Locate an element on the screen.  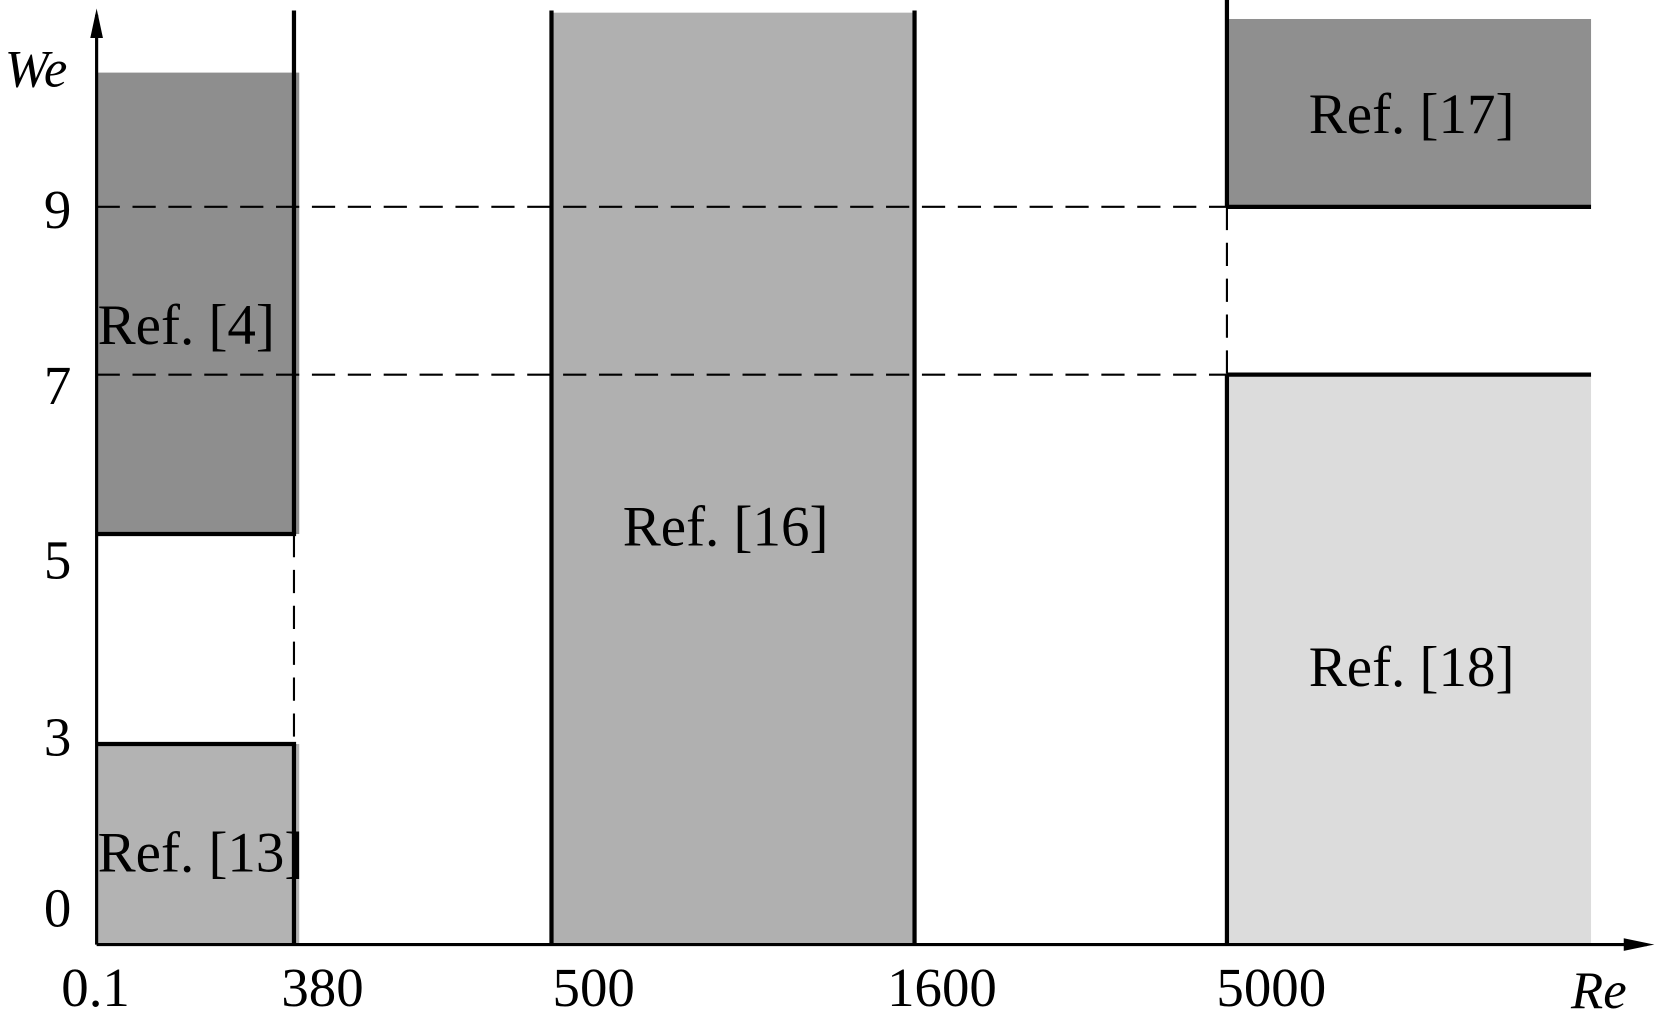
y-tick-label: 0 is located at coordinates (57, 908).